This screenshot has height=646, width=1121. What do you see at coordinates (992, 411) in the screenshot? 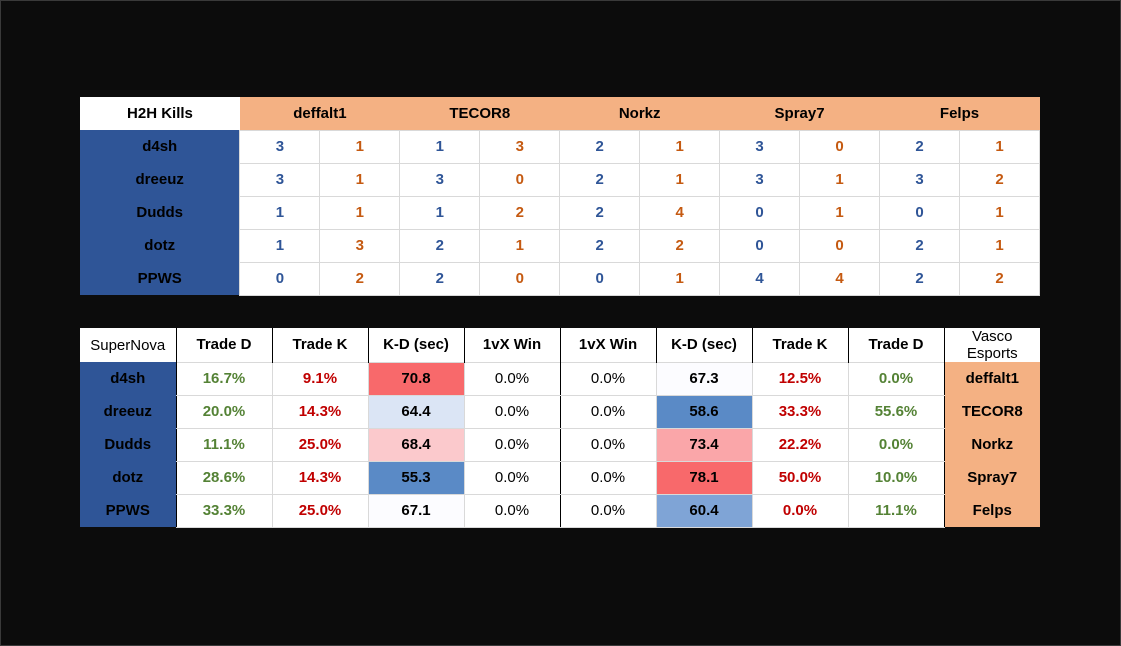
I see `opponent-name: TECOR8` at bounding box center [992, 411].